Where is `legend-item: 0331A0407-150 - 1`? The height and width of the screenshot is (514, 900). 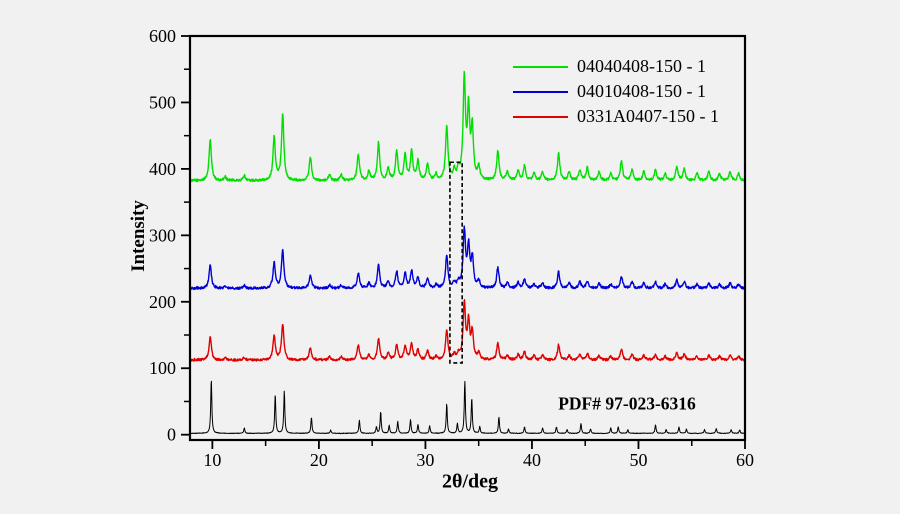
legend-item: 0331A0407-150 - 1 is located at coordinates (616, 116).